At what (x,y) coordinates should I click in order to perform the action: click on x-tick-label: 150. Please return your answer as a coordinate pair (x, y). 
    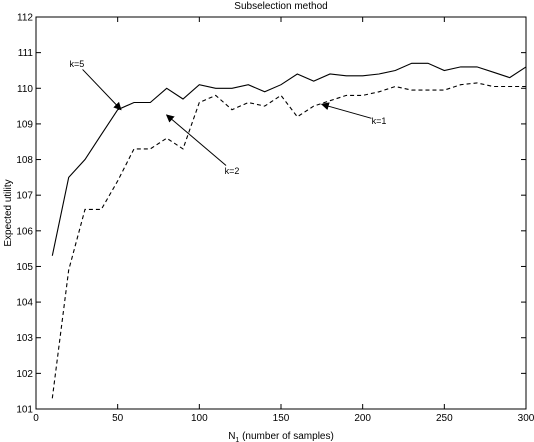
    Looking at the image, I should click on (281, 418).